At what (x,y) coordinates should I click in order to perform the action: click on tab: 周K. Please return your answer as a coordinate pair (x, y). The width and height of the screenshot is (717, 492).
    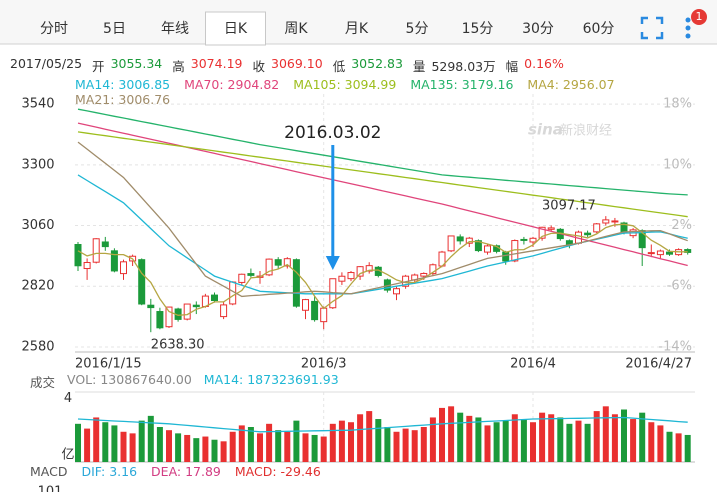
    Looking at the image, I should click on (296, 29).